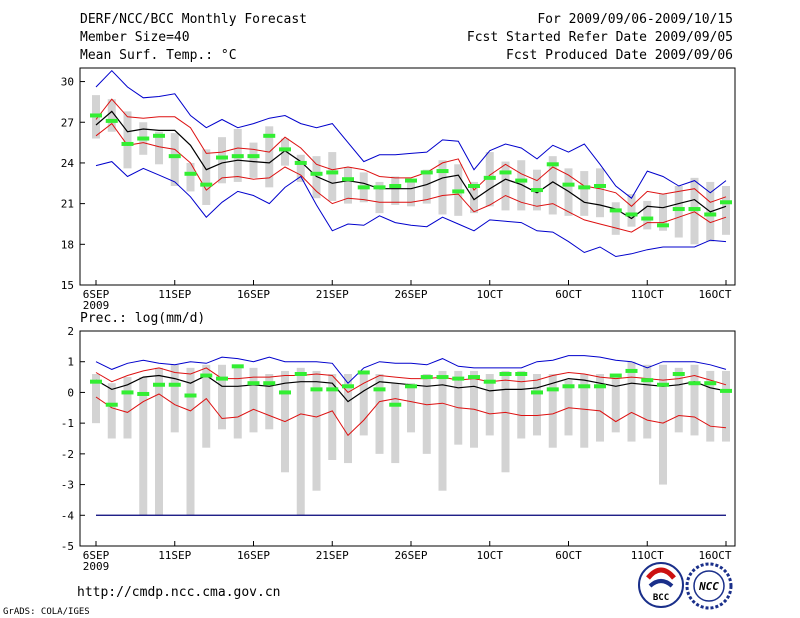 Image resolution: width=800 pixels, height=618 pixels. Describe the element at coordinates (70, 362) in the screenshot. I see `precip-ytick-label: 1` at that location.